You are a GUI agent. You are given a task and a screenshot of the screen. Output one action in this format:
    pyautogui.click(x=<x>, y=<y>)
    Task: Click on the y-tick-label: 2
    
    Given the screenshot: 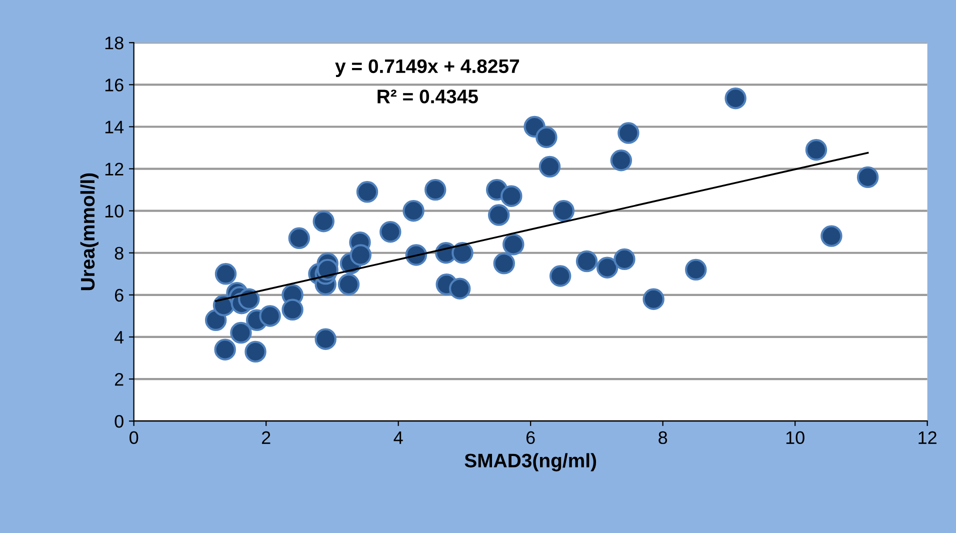 What is the action you would take?
    pyautogui.click(x=119, y=379)
    